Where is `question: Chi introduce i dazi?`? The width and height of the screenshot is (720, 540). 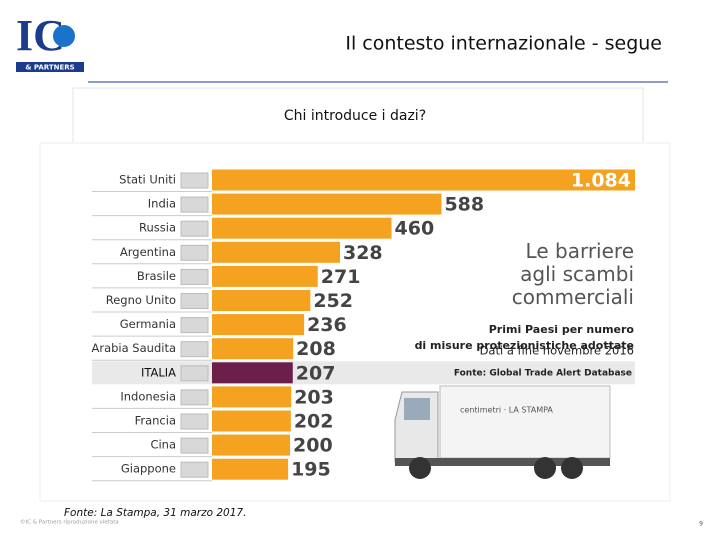 question: Chi introduce i dazi? is located at coordinates (355, 116).